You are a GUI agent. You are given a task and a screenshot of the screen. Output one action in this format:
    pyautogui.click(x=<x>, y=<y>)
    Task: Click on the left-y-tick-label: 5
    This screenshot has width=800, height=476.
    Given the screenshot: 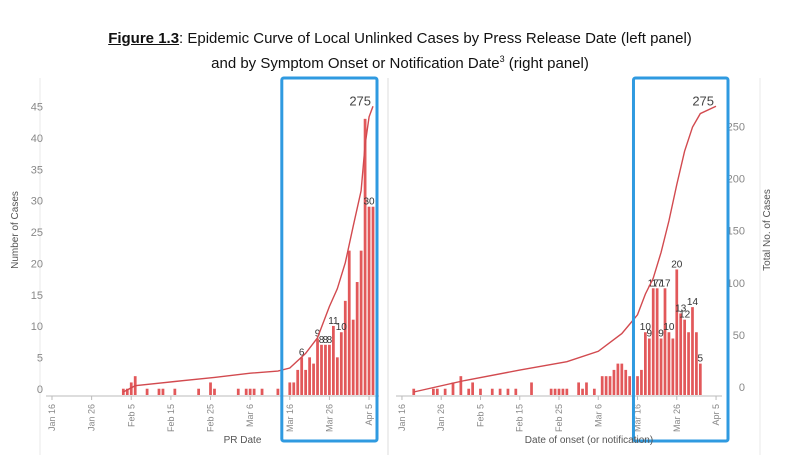 What is the action you would take?
    pyautogui.click(x=40, y=359)
    